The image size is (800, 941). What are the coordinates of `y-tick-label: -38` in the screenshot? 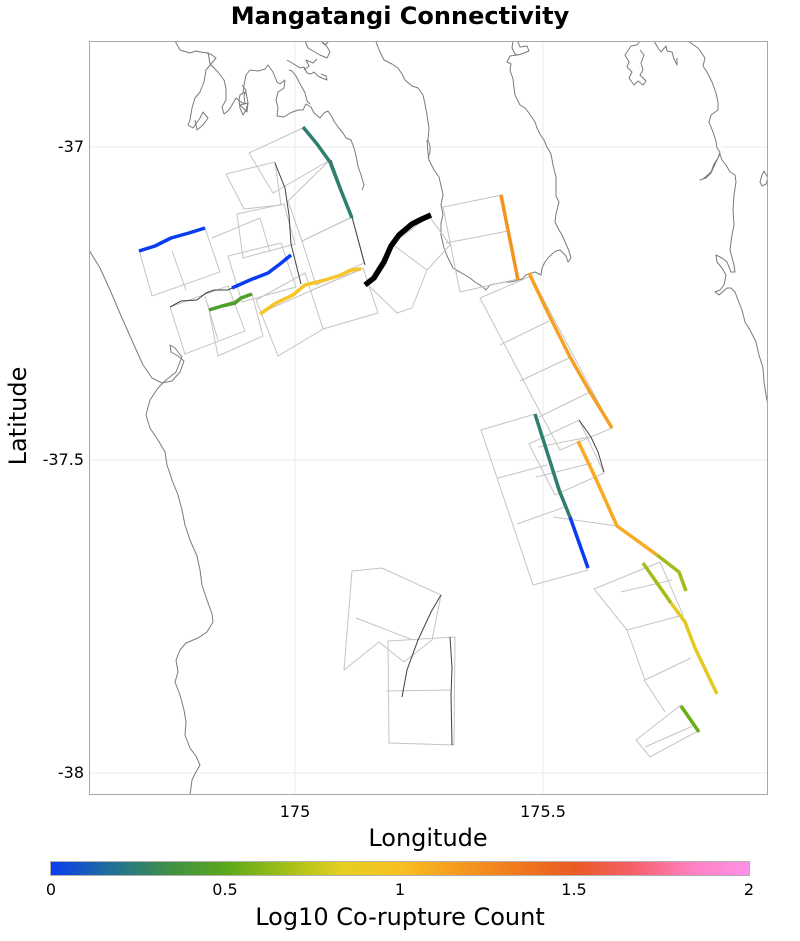 It's located at (70, 772).